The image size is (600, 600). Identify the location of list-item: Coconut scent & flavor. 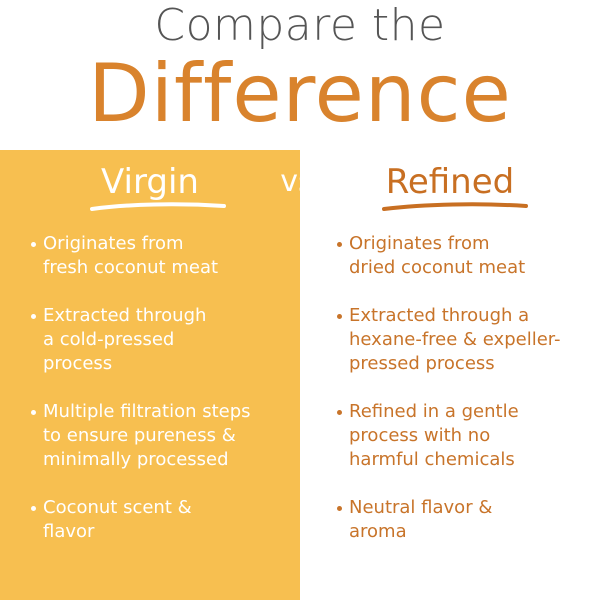
(110, 520).